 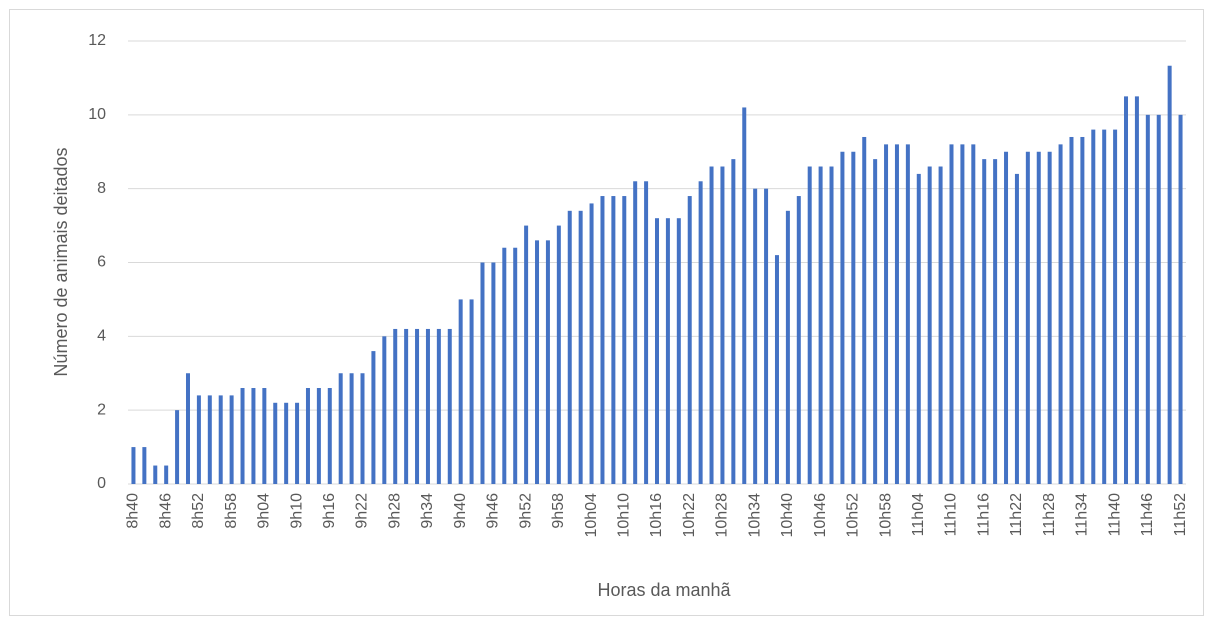 I want to click on x-axis-title: Horas da manhã, so click(x=664, y=590).